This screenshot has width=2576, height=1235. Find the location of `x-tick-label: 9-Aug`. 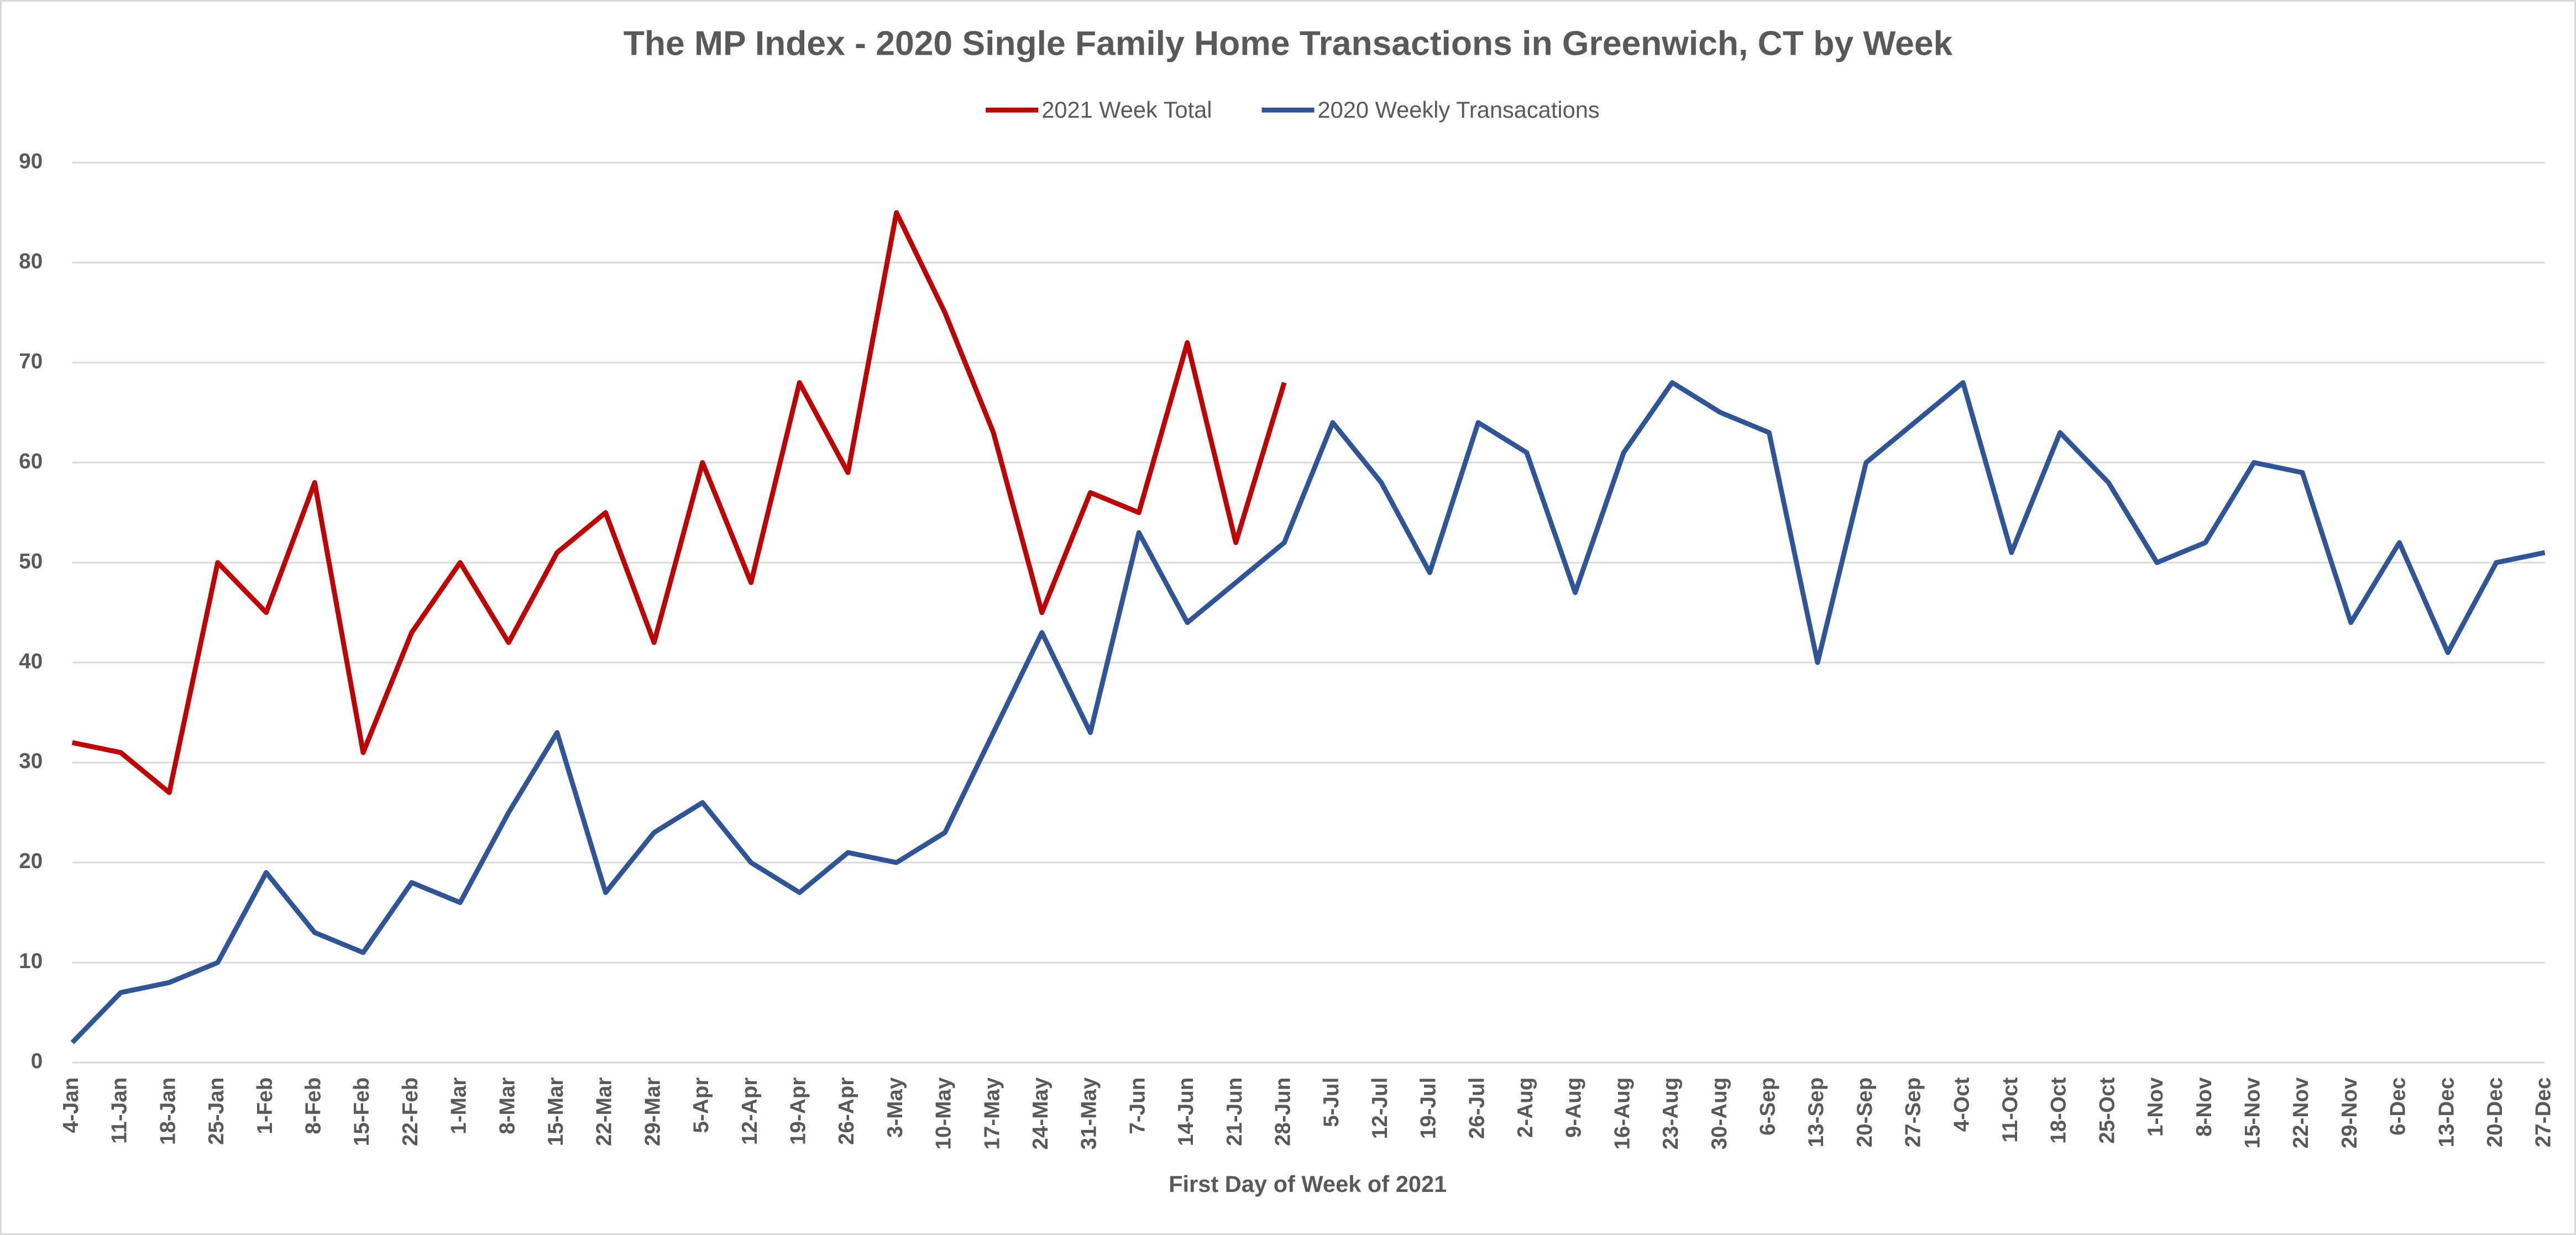

x-tick-label: 9-Aug is located at coordinates (1574, 1108).